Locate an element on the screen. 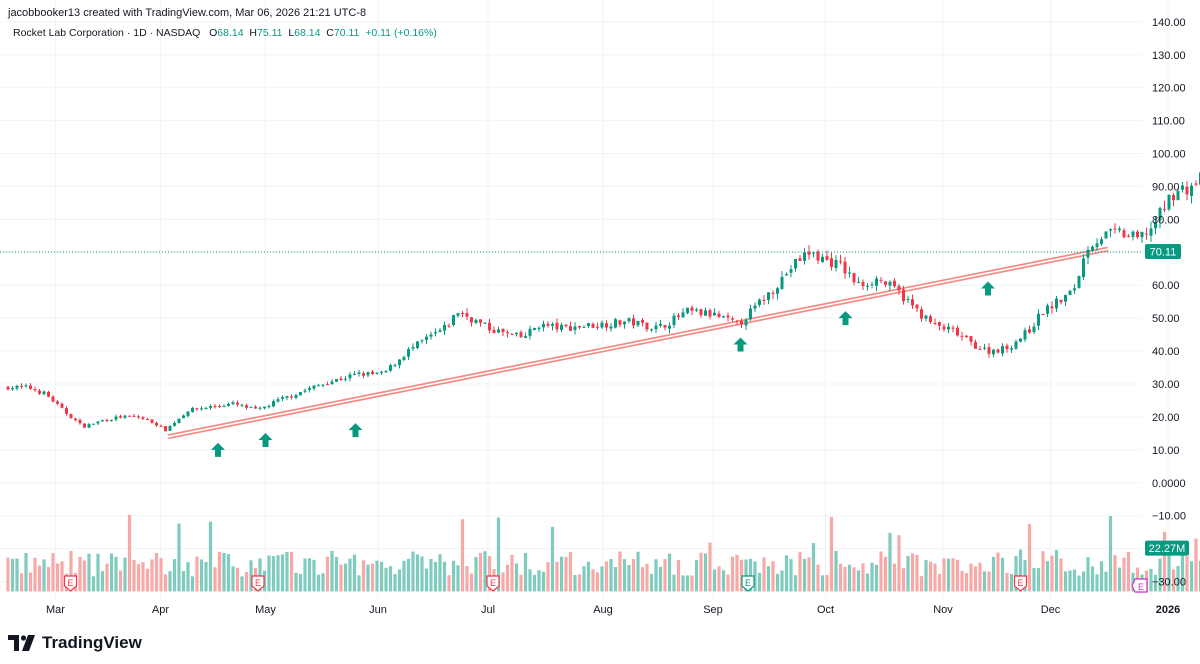 The image size is (1200, 664). price-tick-label: 80.00 is located at coordinates (1166, 220).